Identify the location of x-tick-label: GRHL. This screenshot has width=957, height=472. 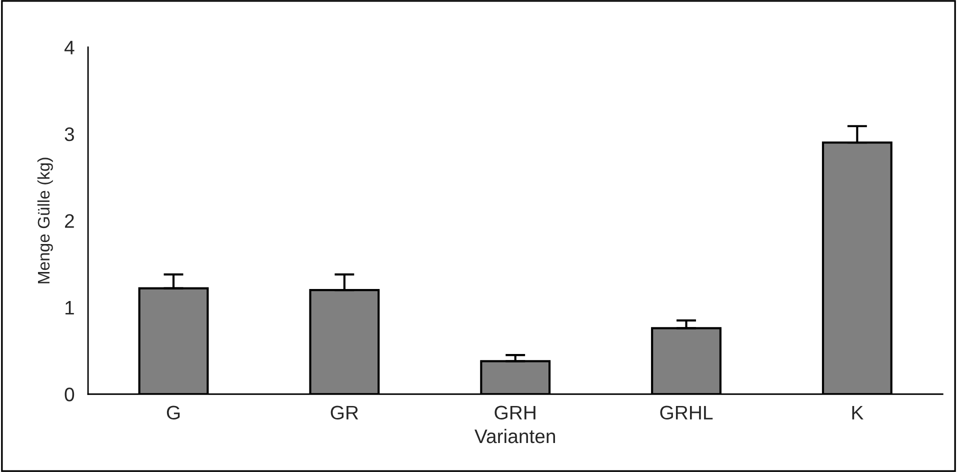
(686, 413).